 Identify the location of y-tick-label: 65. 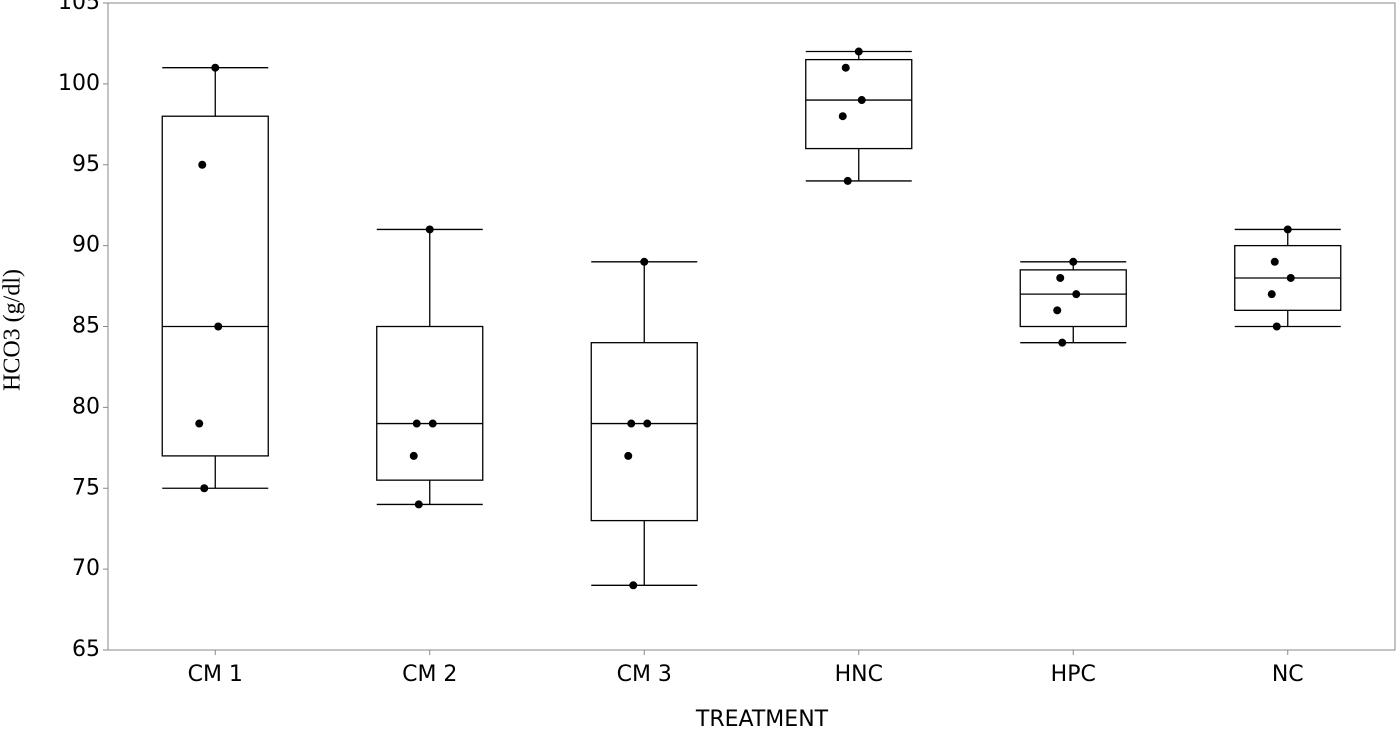
(86, 649).